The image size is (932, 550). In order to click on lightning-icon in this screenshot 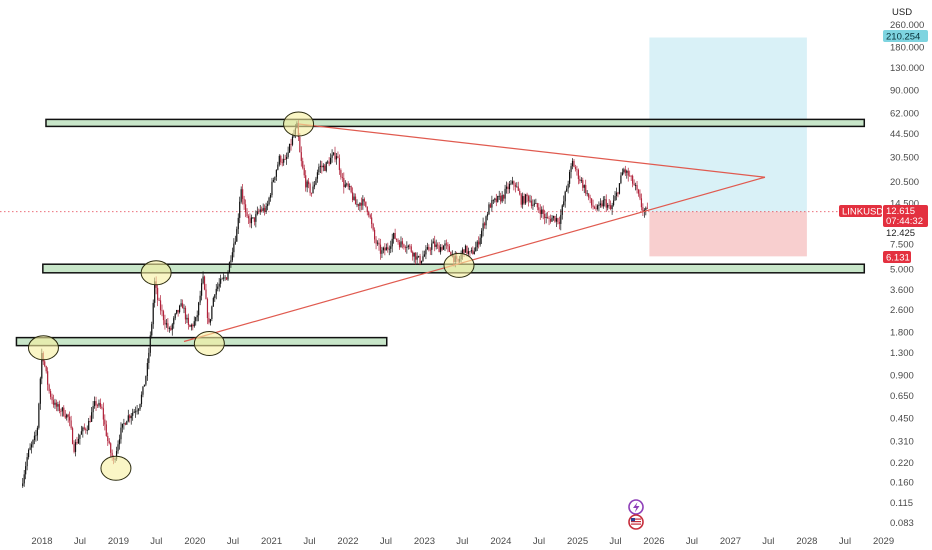, I will do `click(636, 507)`.